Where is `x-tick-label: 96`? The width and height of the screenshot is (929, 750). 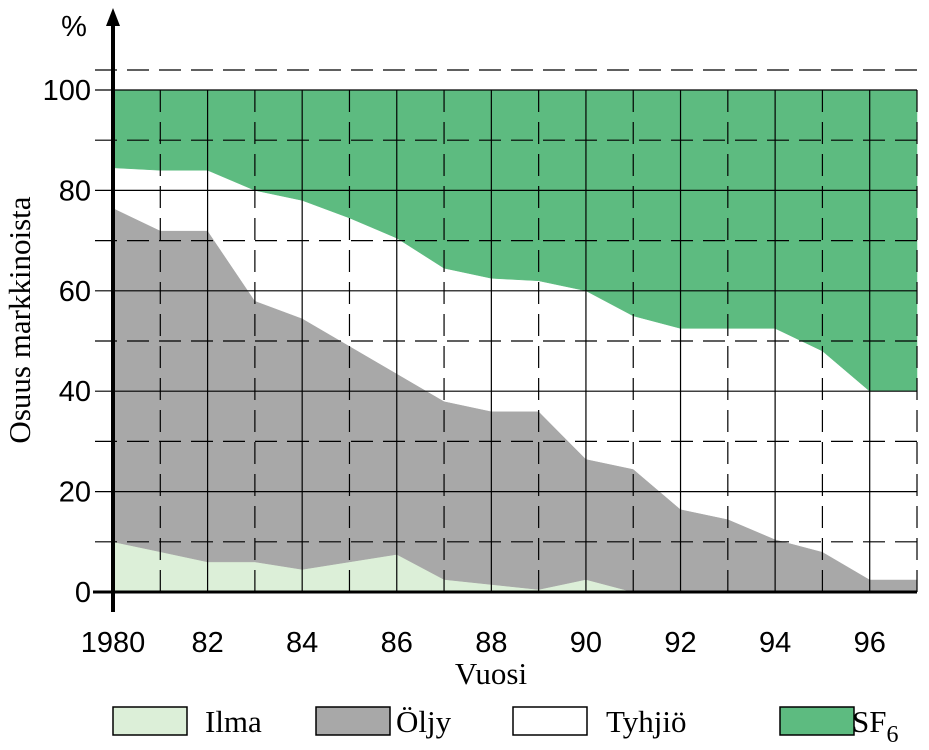 x-tick-label: 96 is located at coordinates (870, 643).